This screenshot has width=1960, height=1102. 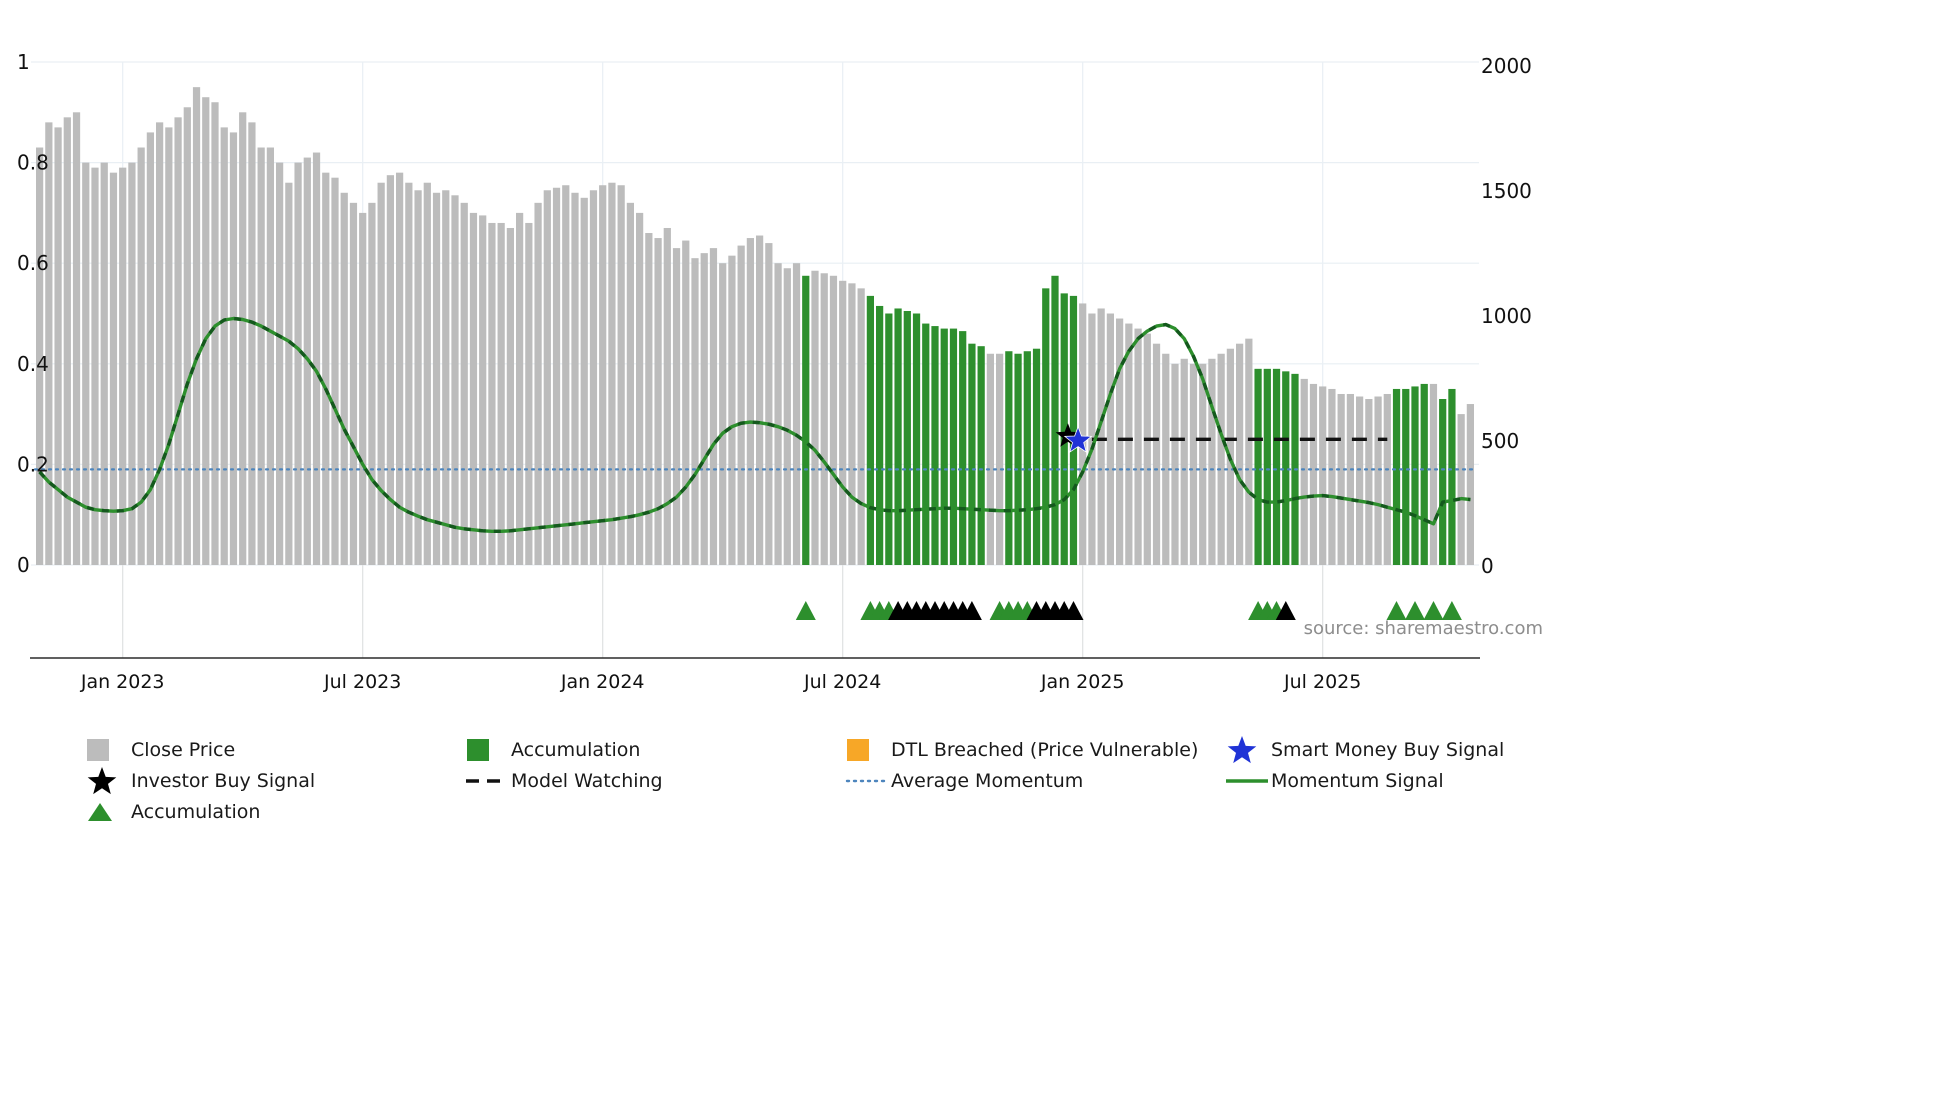 I want to click on legend-item: Investor Buy Signal, so click(x=275, y=780).